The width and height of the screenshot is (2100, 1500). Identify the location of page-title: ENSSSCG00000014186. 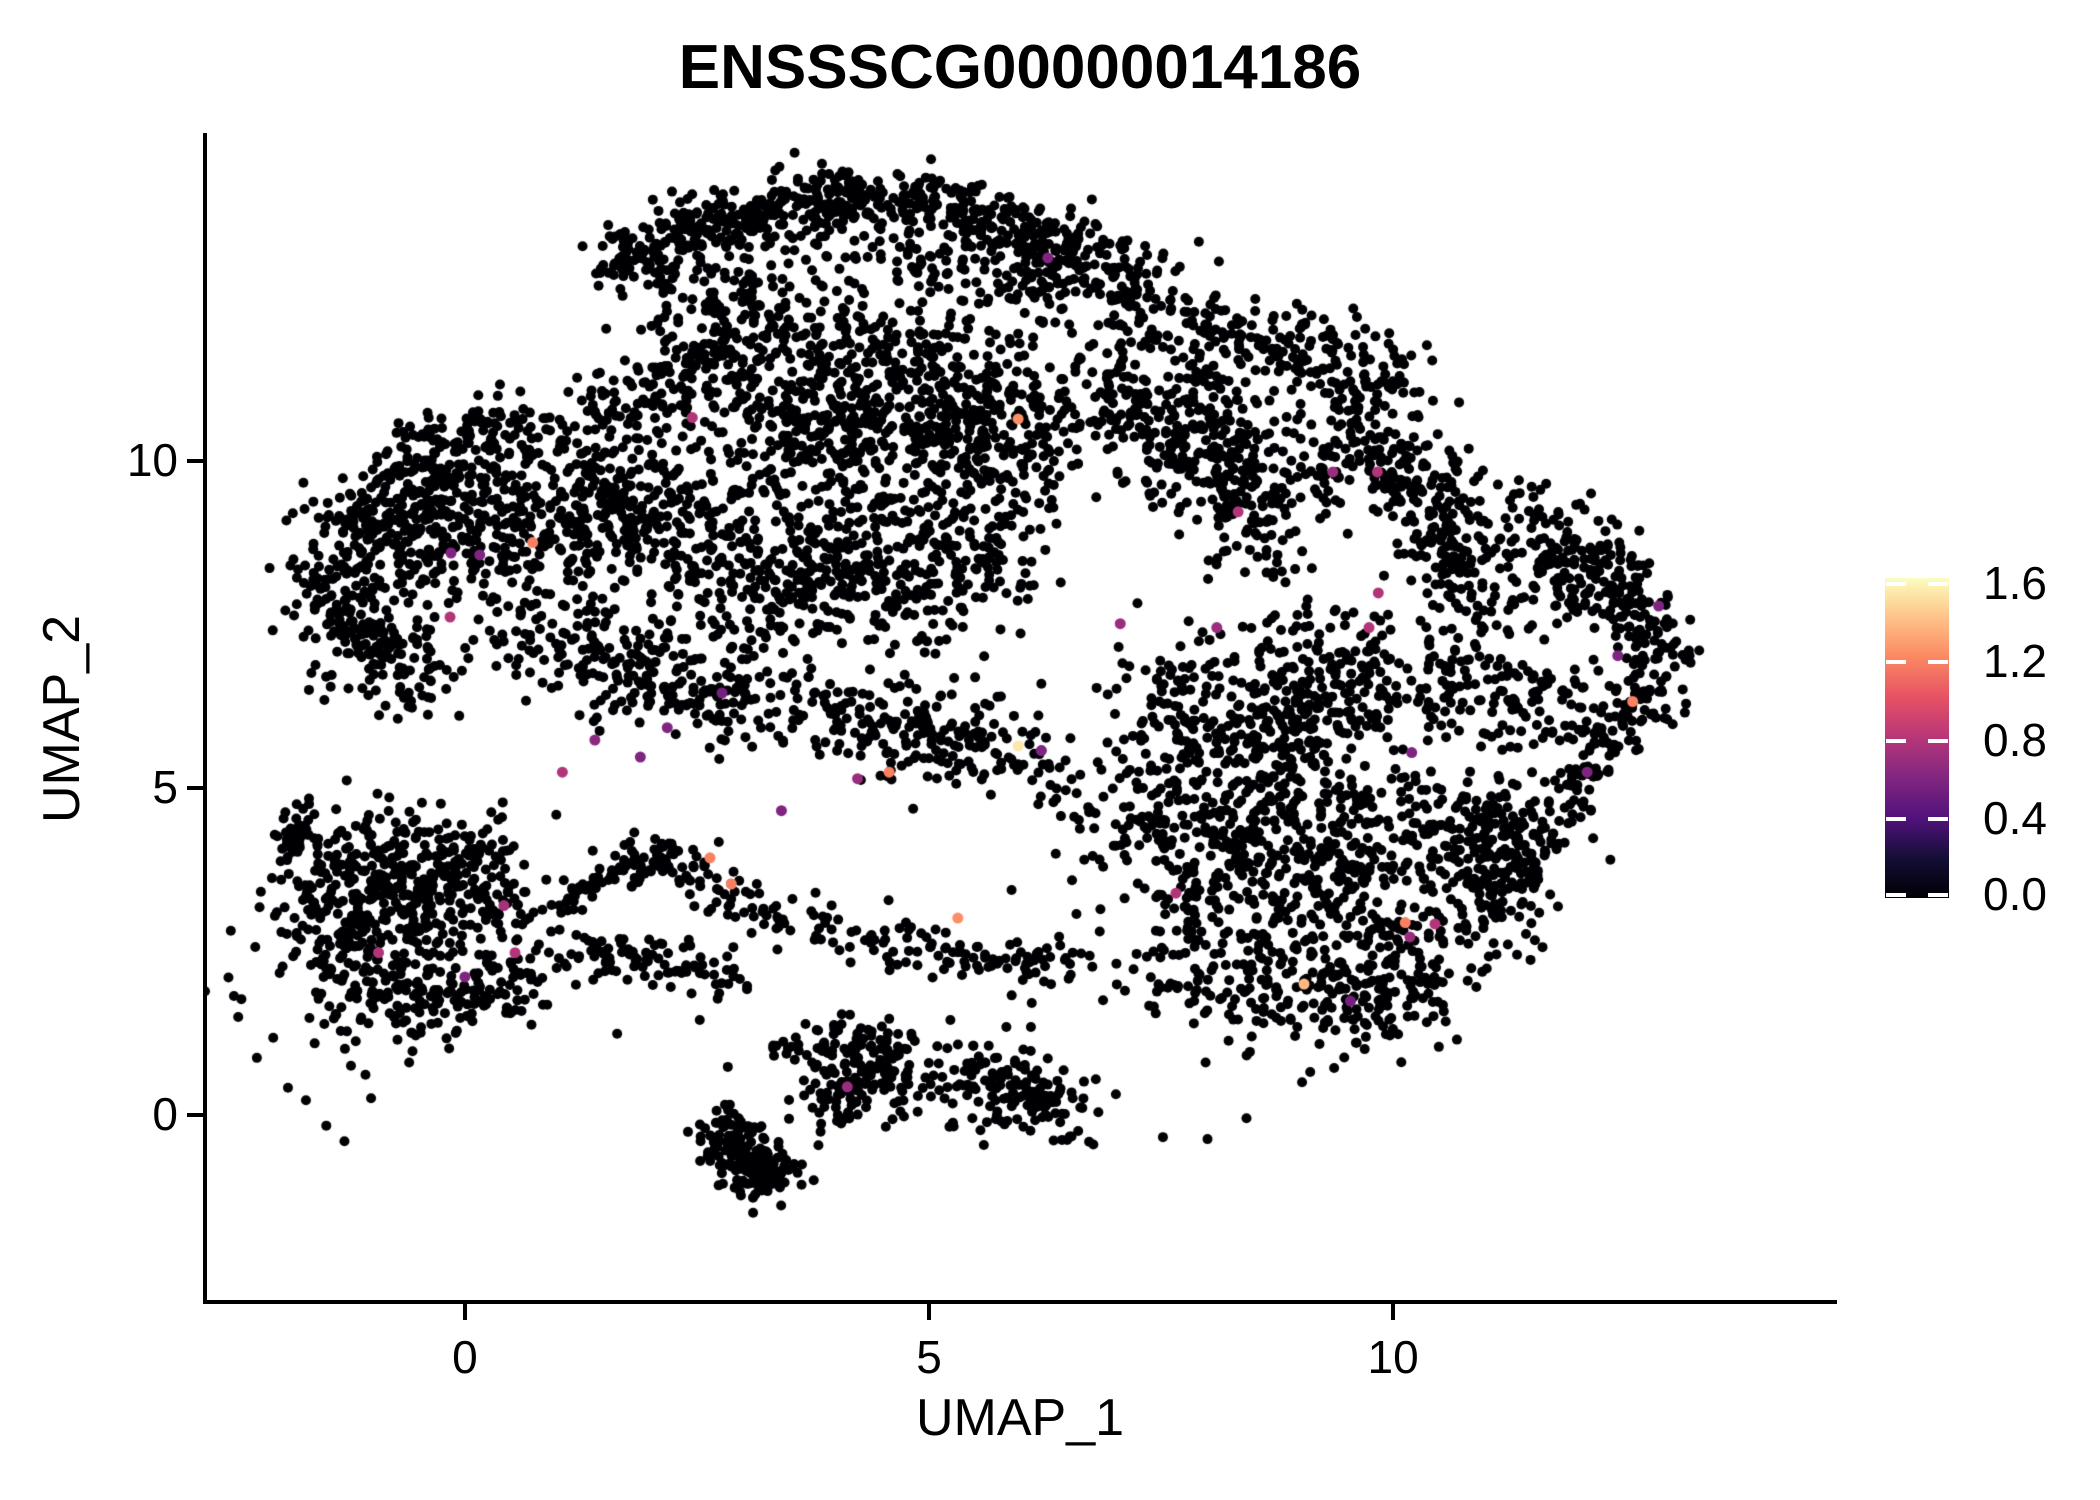
(1020, 67).